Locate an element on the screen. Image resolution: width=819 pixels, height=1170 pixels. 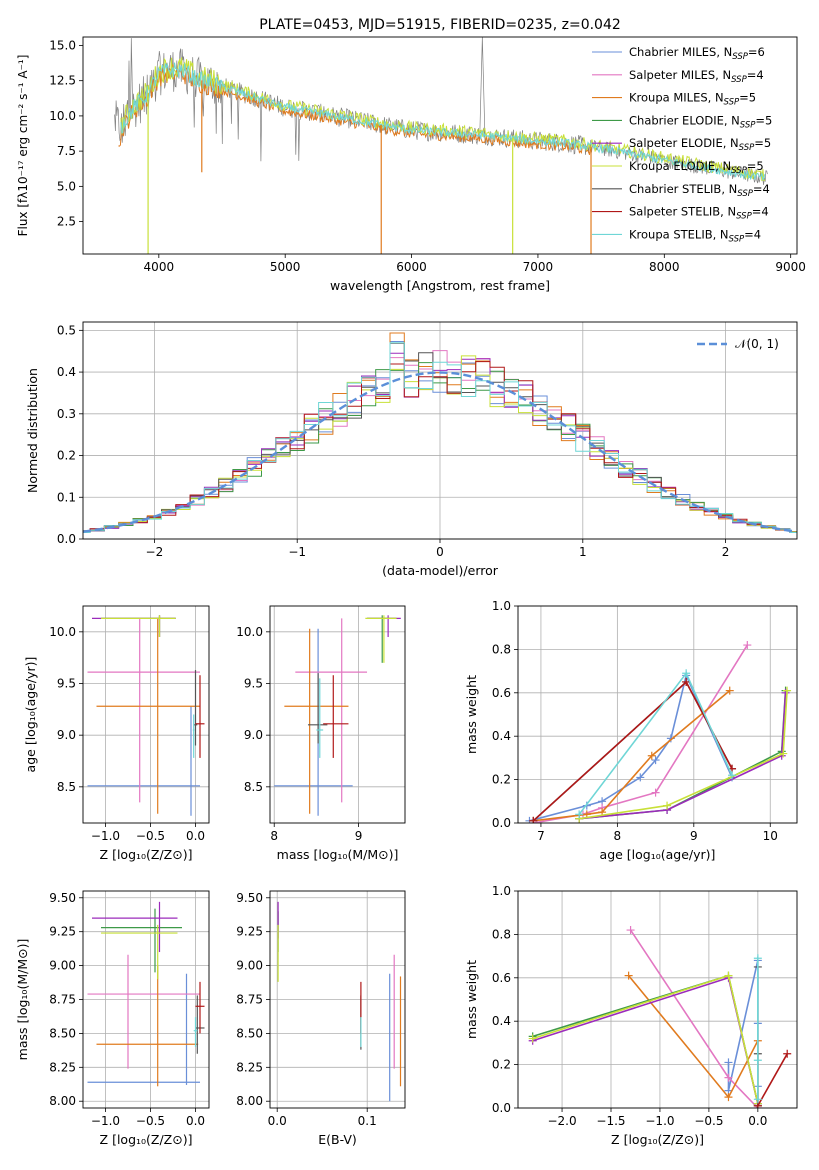
y-tick-label: 9.50 is located at coordinates (249, 898).